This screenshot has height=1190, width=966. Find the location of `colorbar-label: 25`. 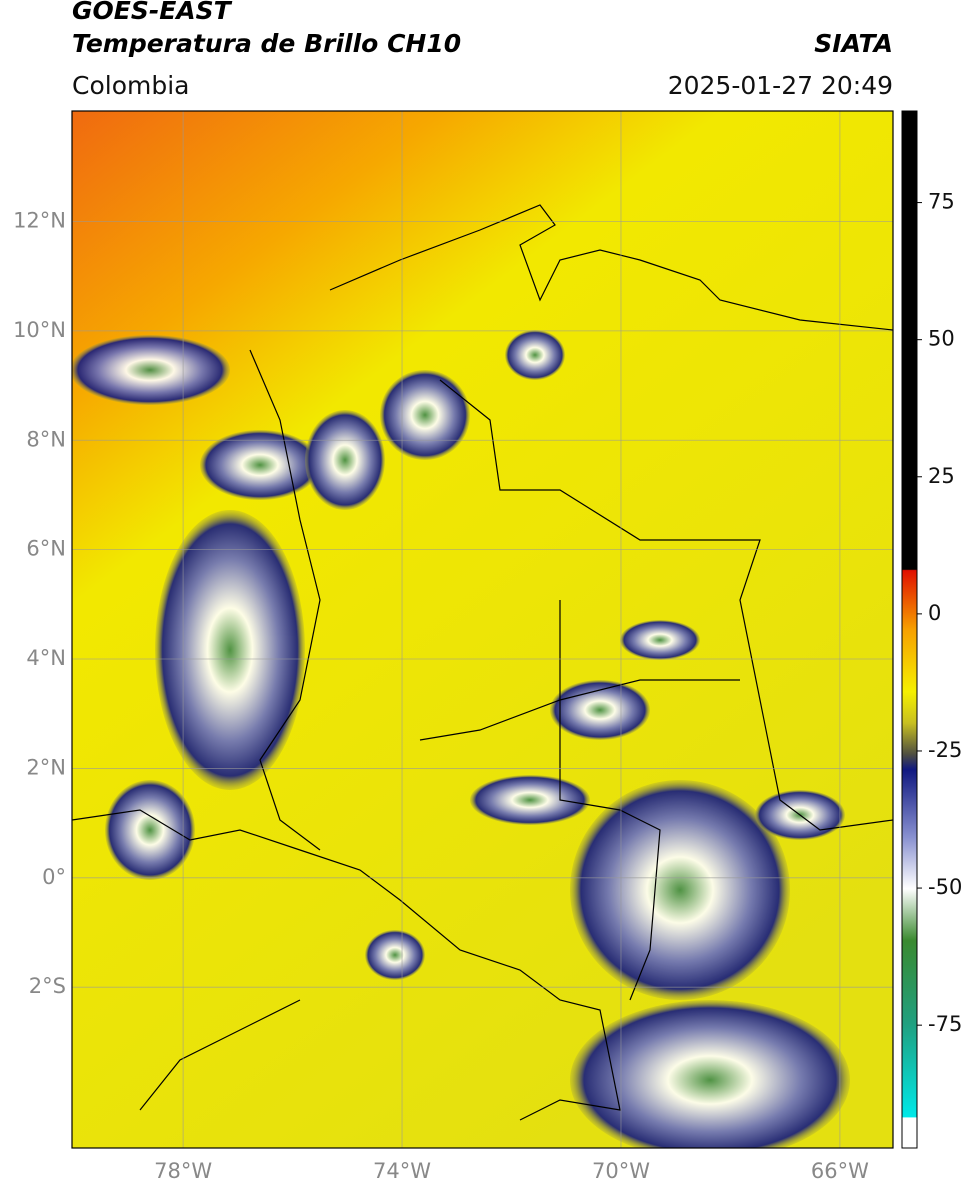

colorbar-label: 25 is located at coordinates (941, 476).